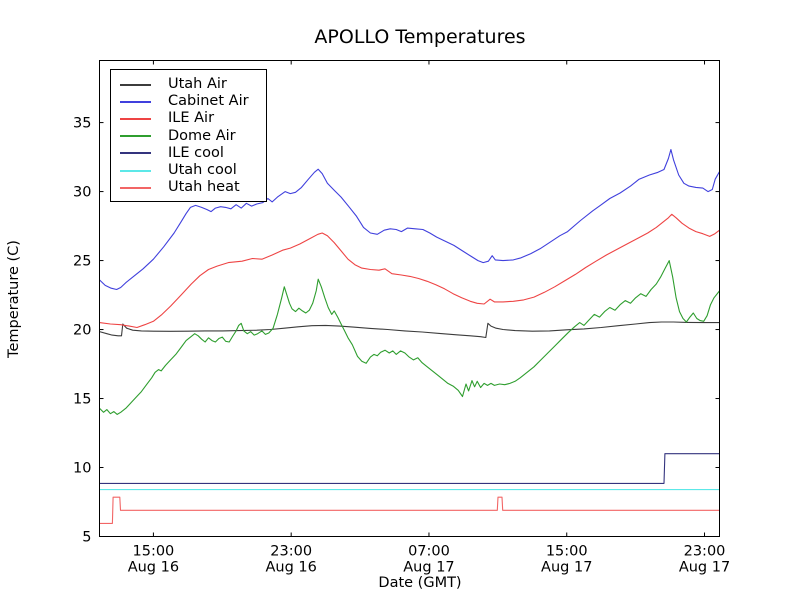 The image size is (800, 600). I want to click on y-tick-label: 15, so click(82, 400).